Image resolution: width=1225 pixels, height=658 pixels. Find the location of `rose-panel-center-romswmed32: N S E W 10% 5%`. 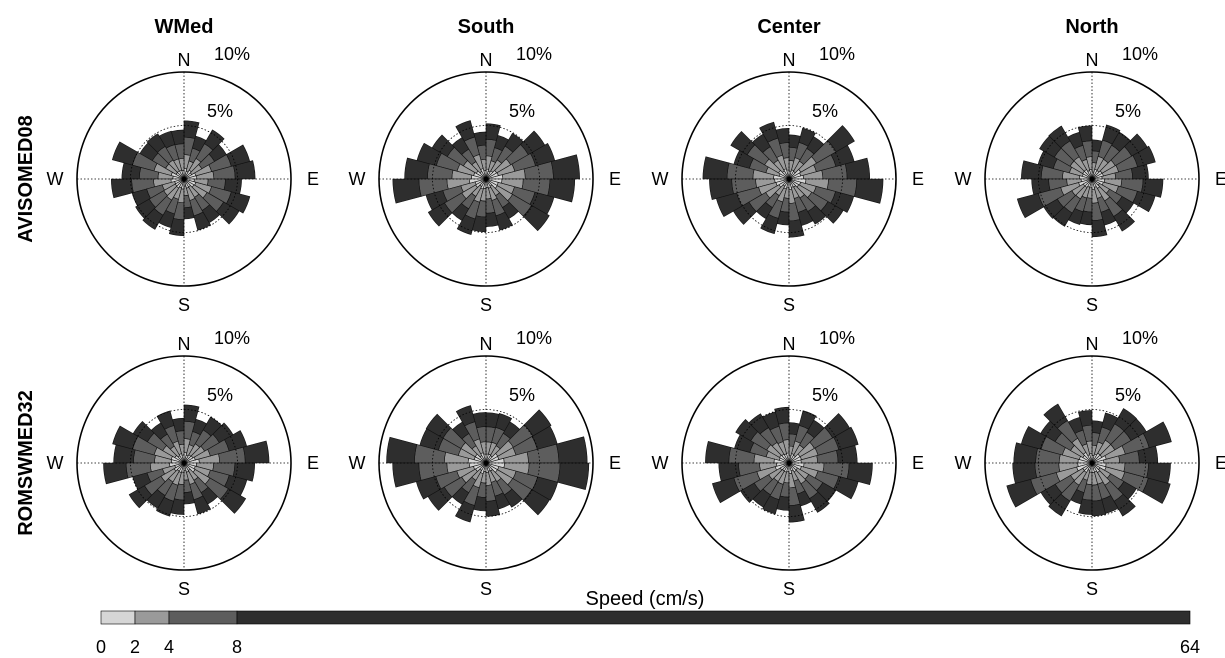

rose-panel-center-romswmed32: N S E W 10% 5% is located at coordinates (788, 463).